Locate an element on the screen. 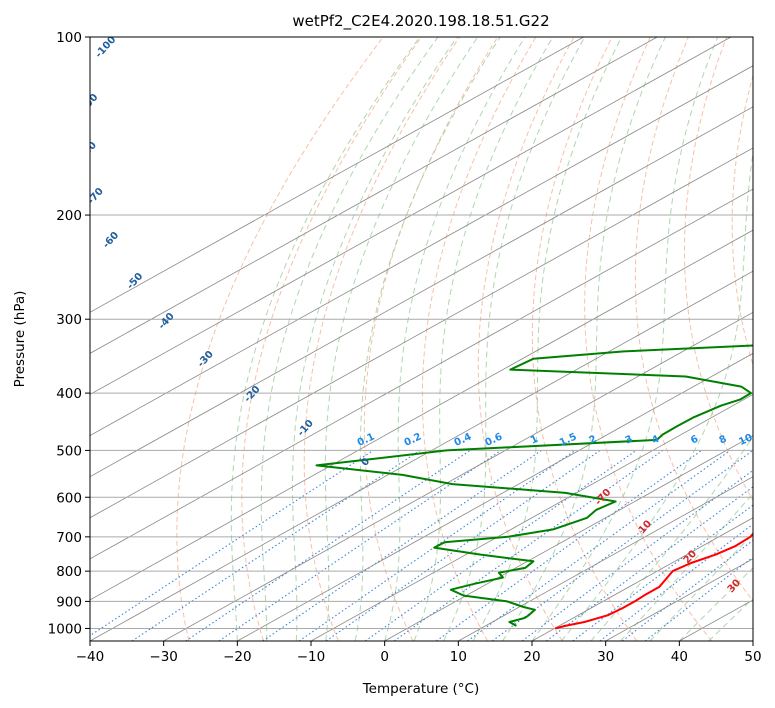  y-tick-label: 600 is located at coordinates (69, 498).